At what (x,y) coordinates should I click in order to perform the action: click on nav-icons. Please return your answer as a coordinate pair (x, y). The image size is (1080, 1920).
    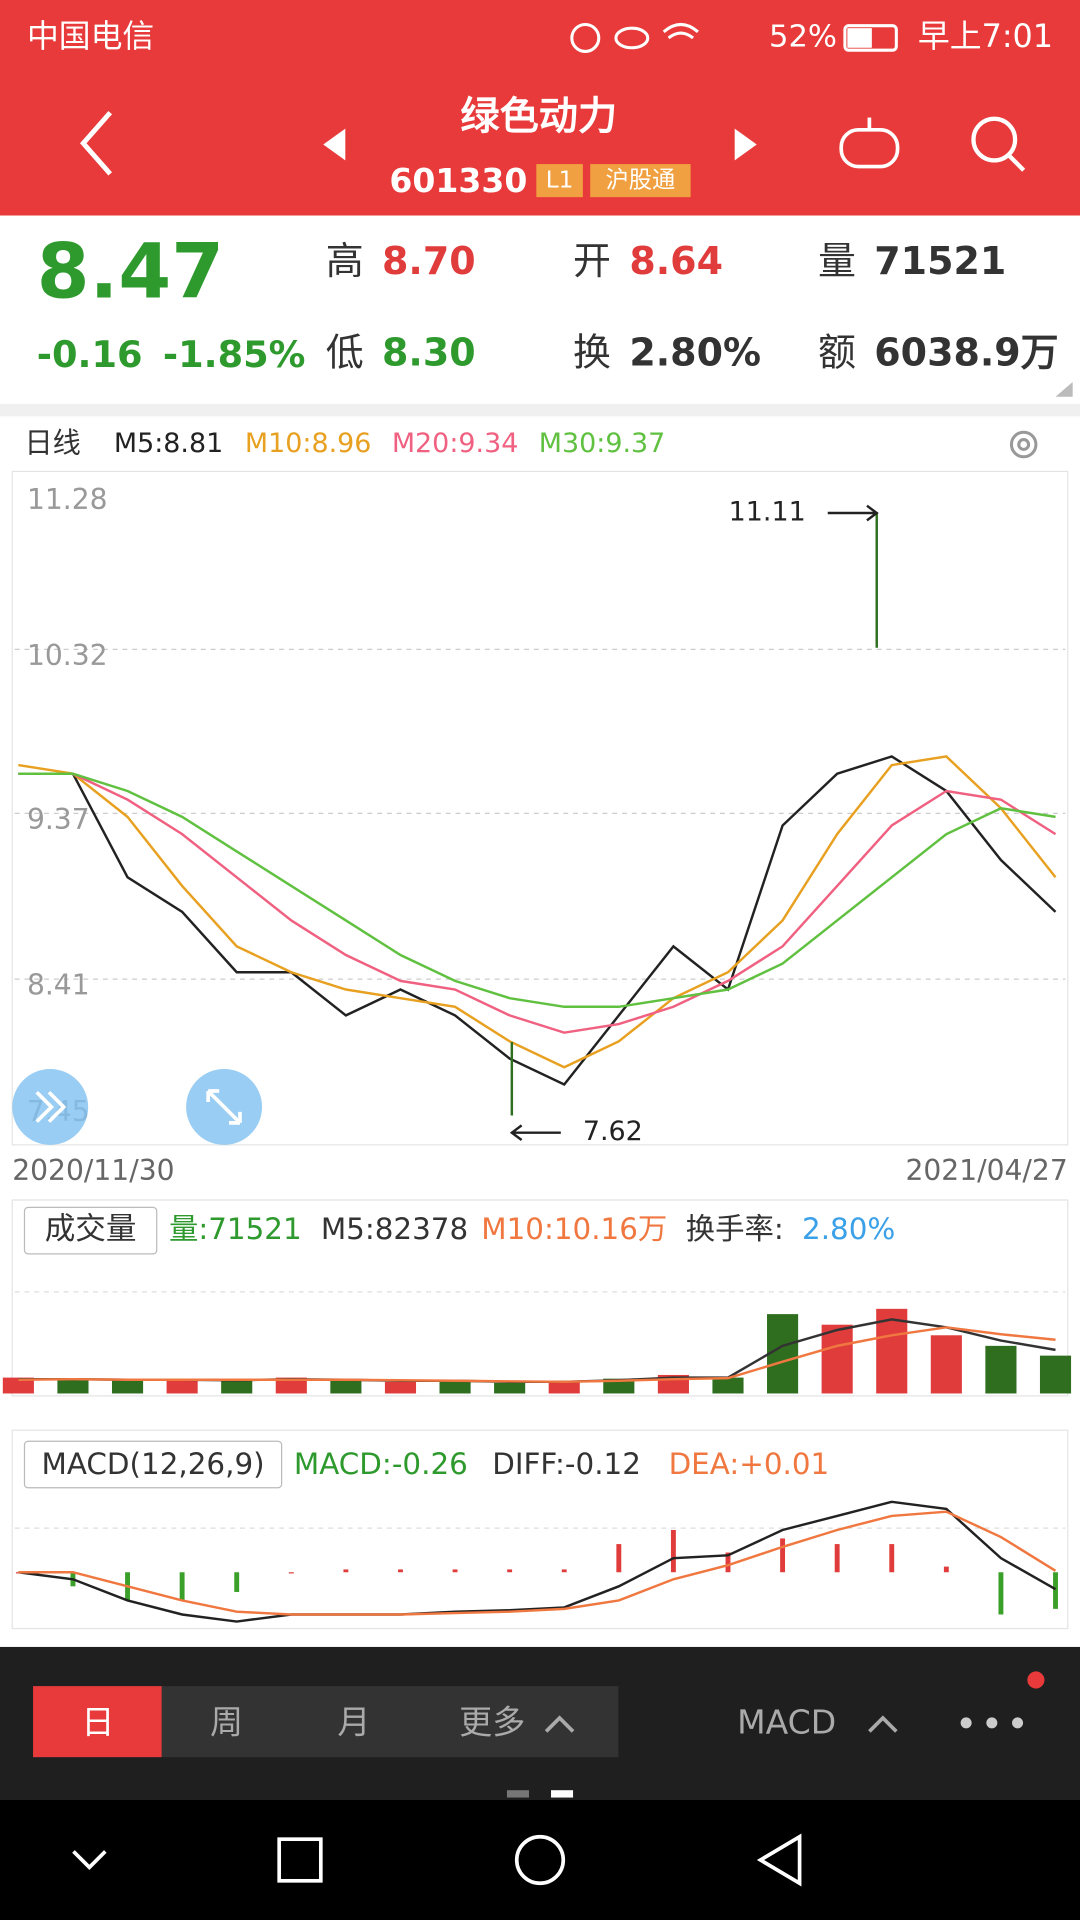
    Looking at the image, I should click on (437, 1860).